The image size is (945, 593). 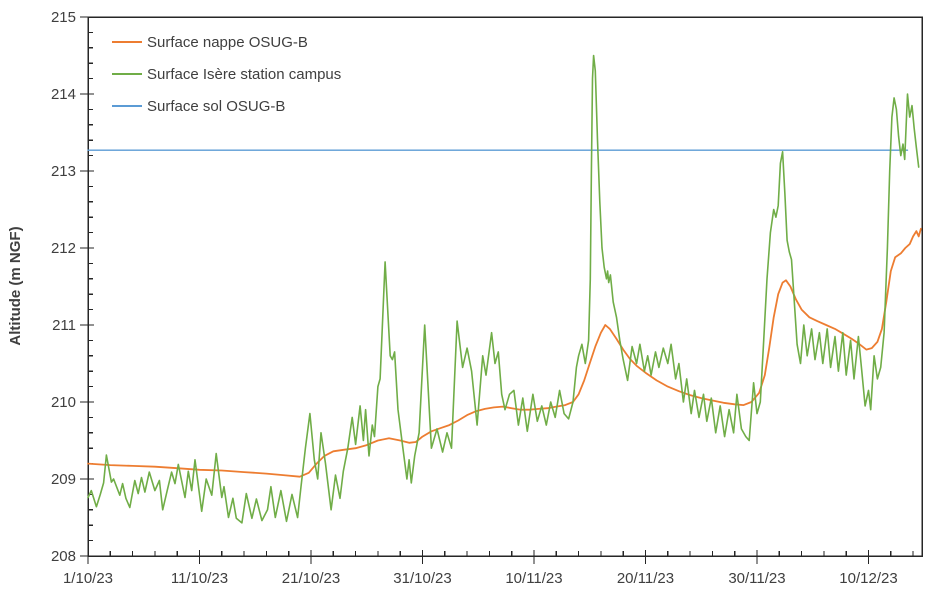 What do you see at coordinates (756, 578) in the screenshot?
I see `x-tick-label: 30/11/23` at bounding box center [756, 578].